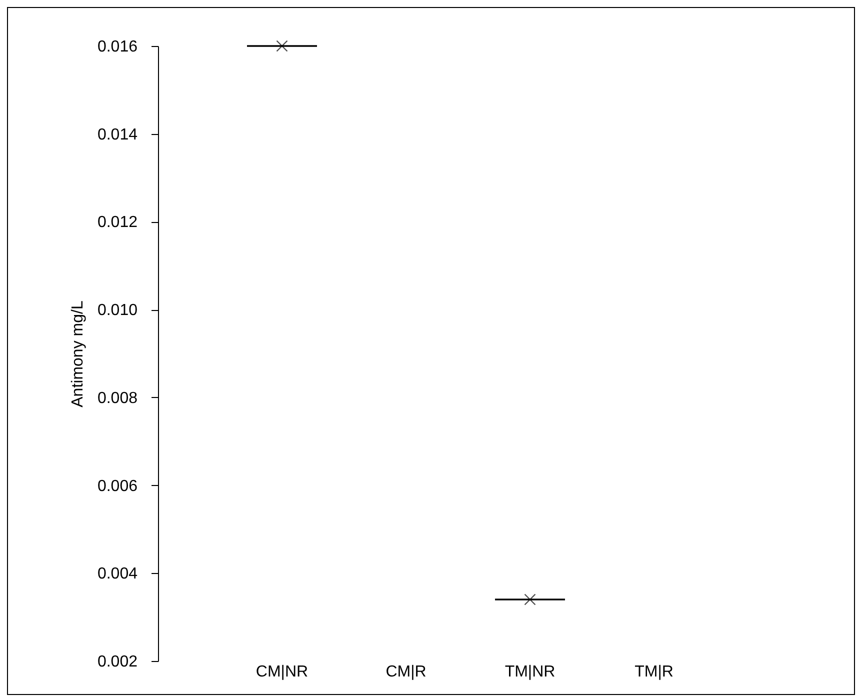 The height and width of the screenshot is (696, 865). I want to click on x-tick-label: CM|R, so click(406, 672).